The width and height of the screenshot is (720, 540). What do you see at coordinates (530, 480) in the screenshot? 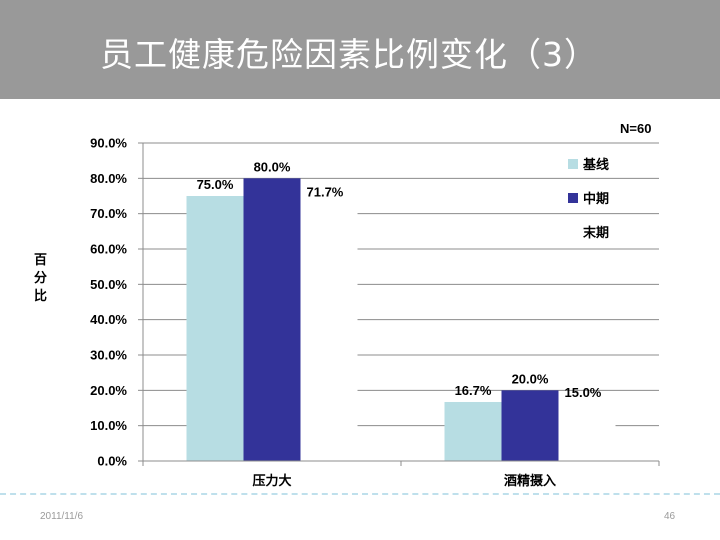
I see `x-tick-label: 酒精摄入` at bounding box center [530, 480].